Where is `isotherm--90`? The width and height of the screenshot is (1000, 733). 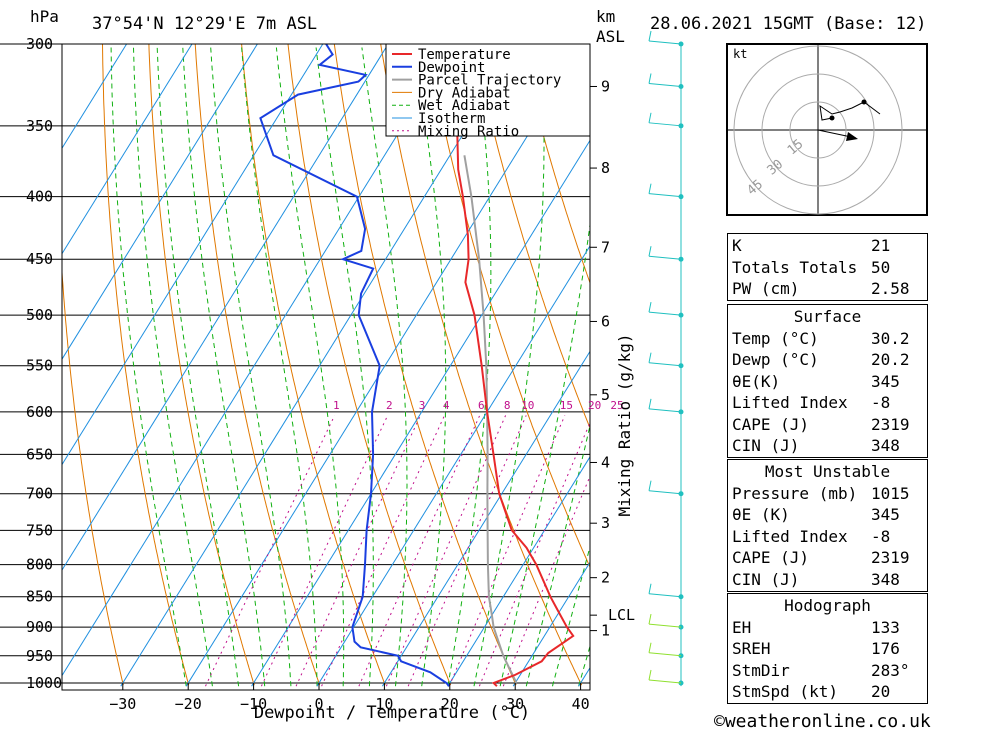
isotherm--90 is located at coordinates (95, 97).